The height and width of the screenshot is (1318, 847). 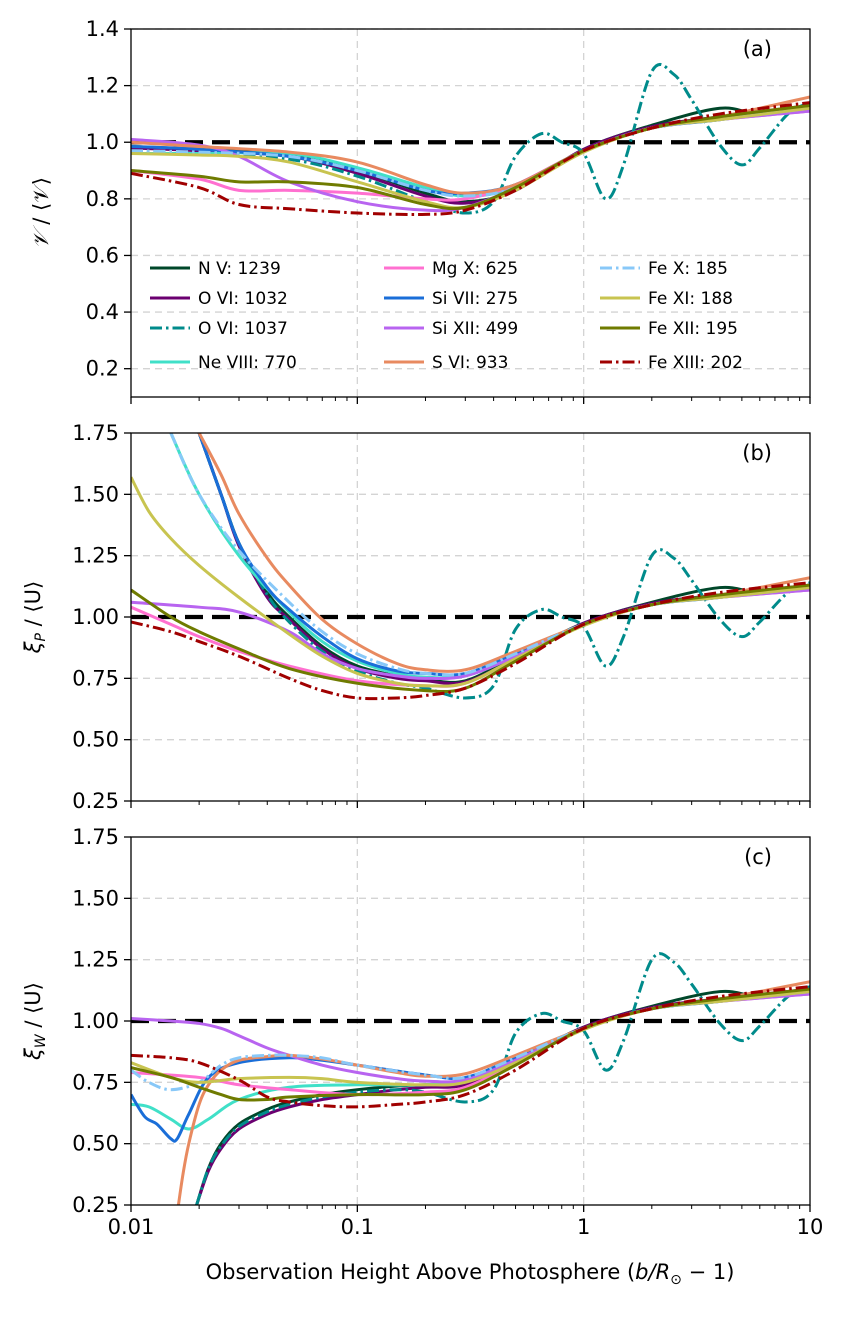 What do you see at coordinates (95, 740) in the screenshot?
I see `panel-b-ytick-label: 0.50` at bounding box center [95, 740].